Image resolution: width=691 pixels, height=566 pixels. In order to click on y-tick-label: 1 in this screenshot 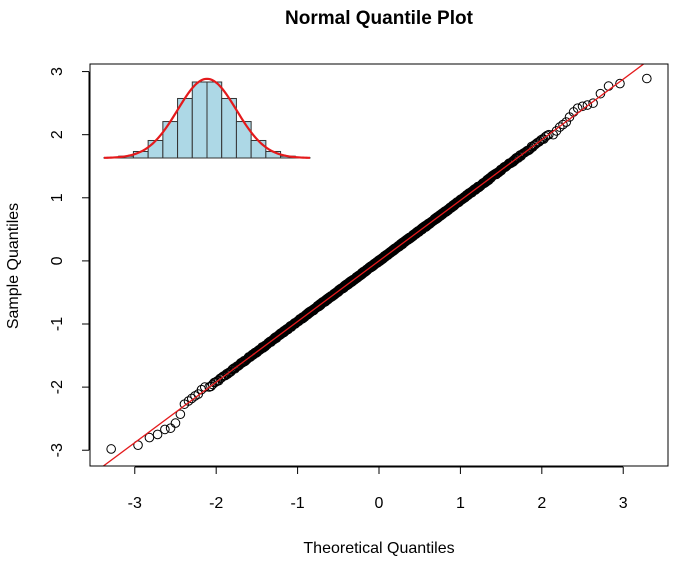, I will do `click(57, 197)`.